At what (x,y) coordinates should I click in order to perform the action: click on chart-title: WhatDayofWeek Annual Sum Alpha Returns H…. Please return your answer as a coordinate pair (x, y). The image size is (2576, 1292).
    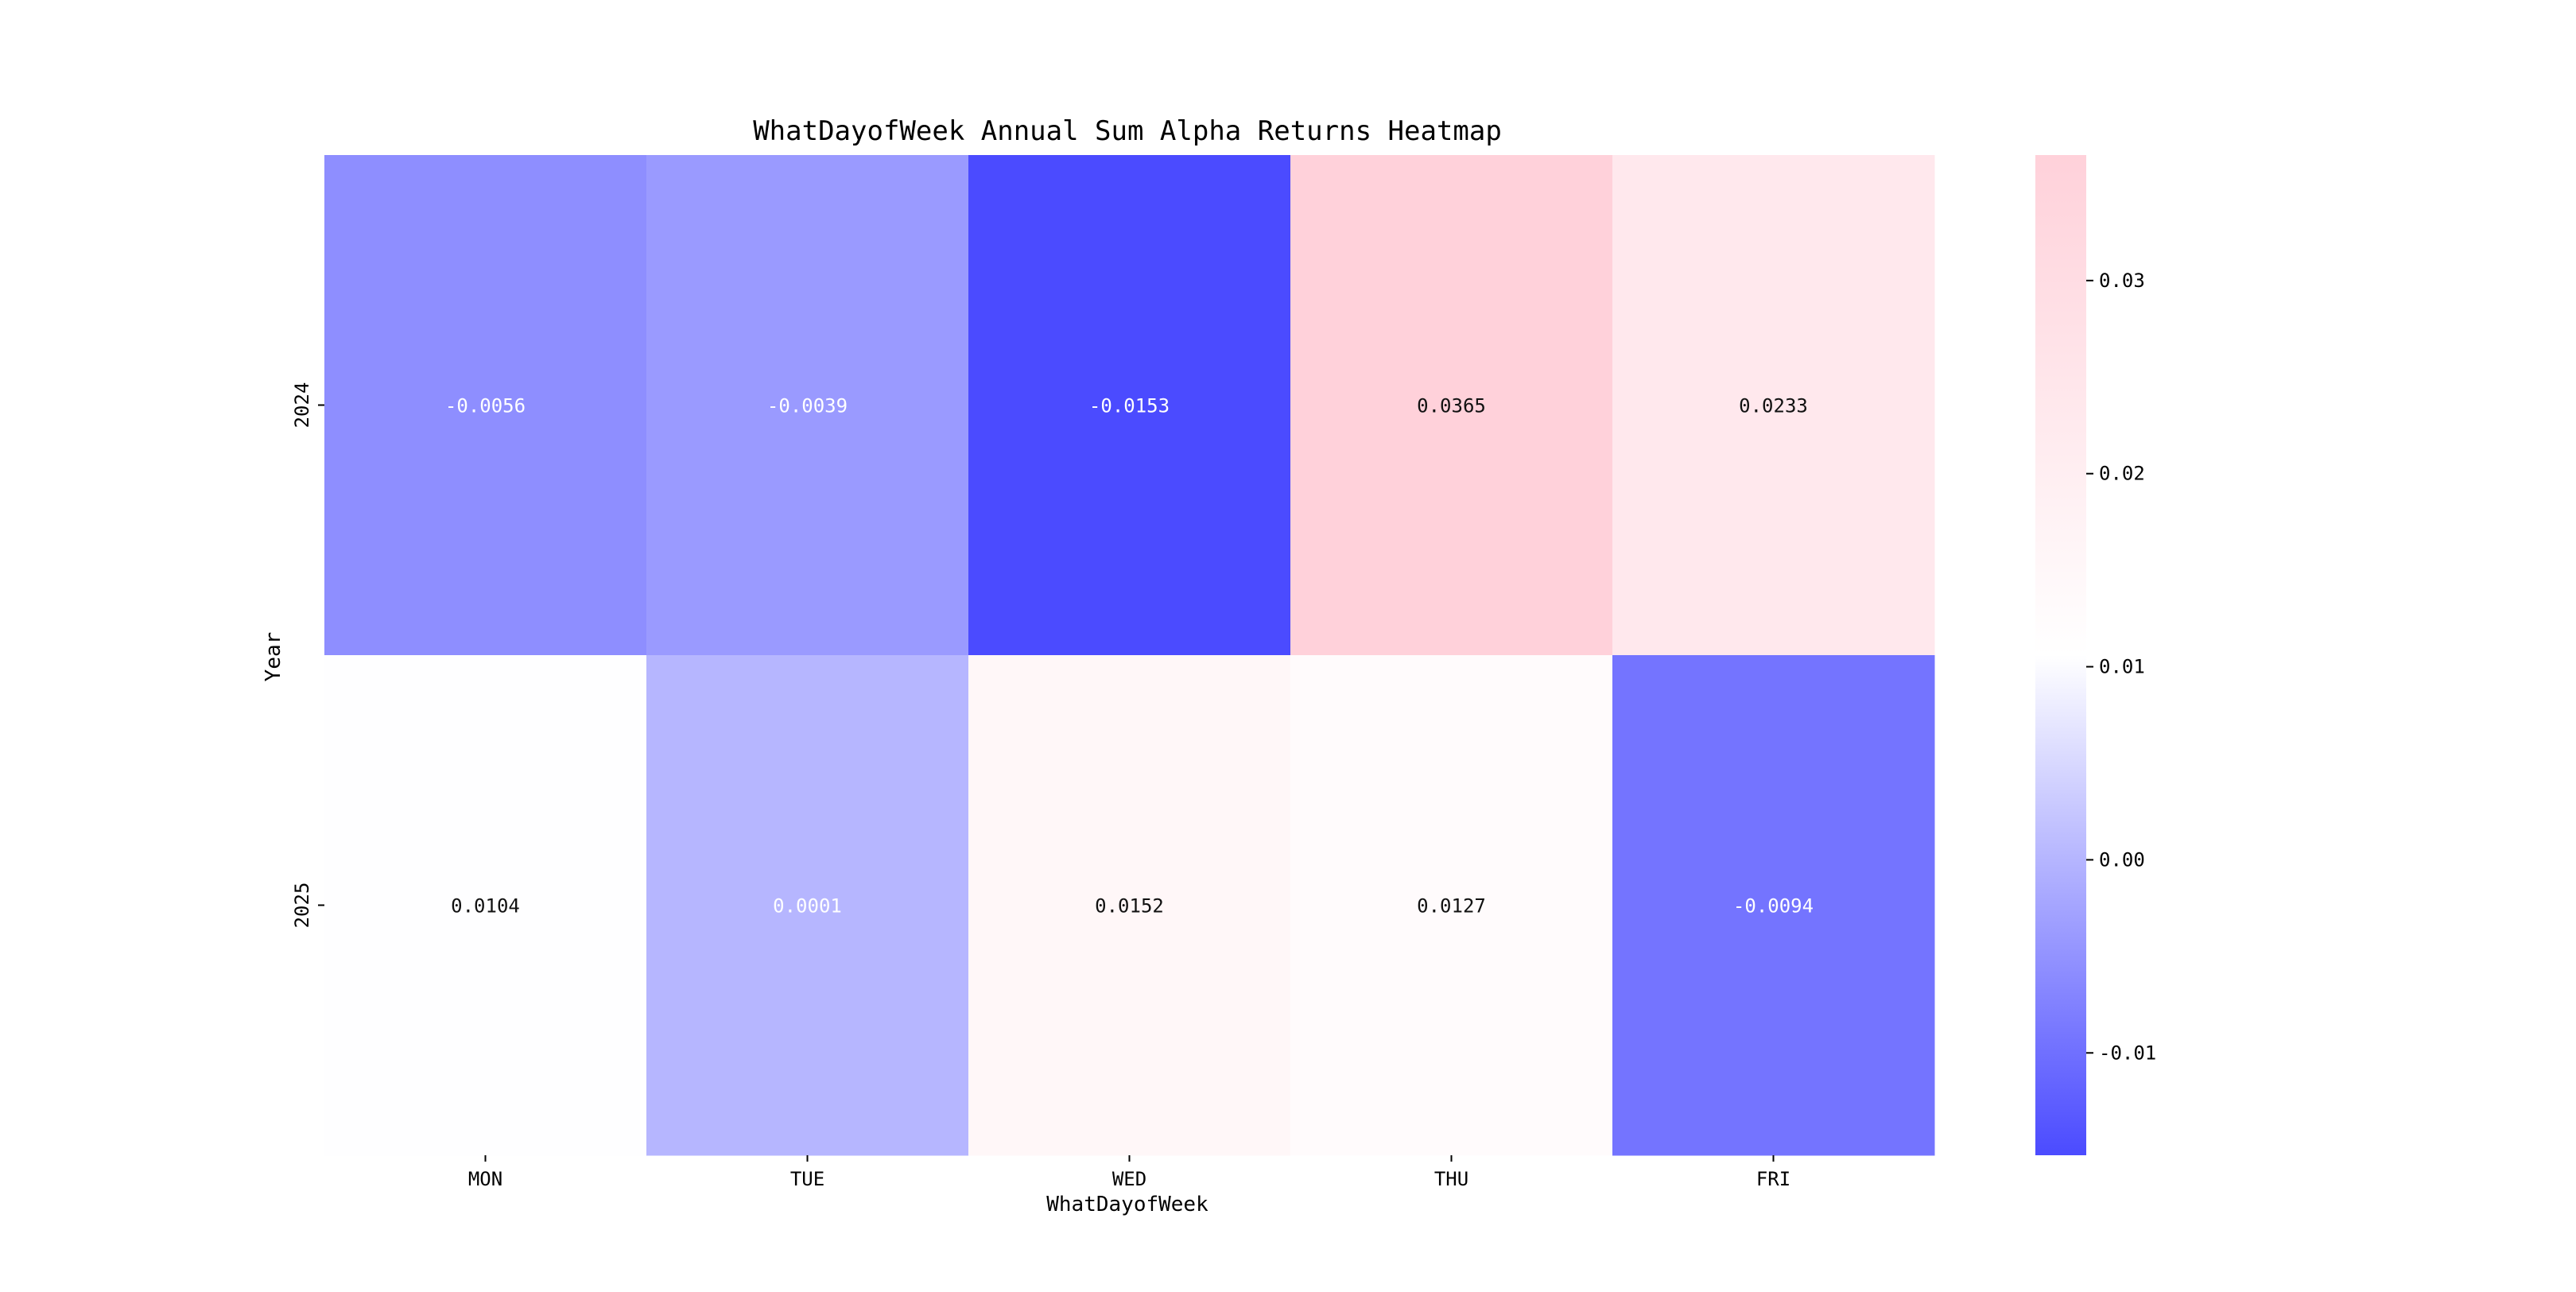
    Looking at the image, I should click on (1127, 131).